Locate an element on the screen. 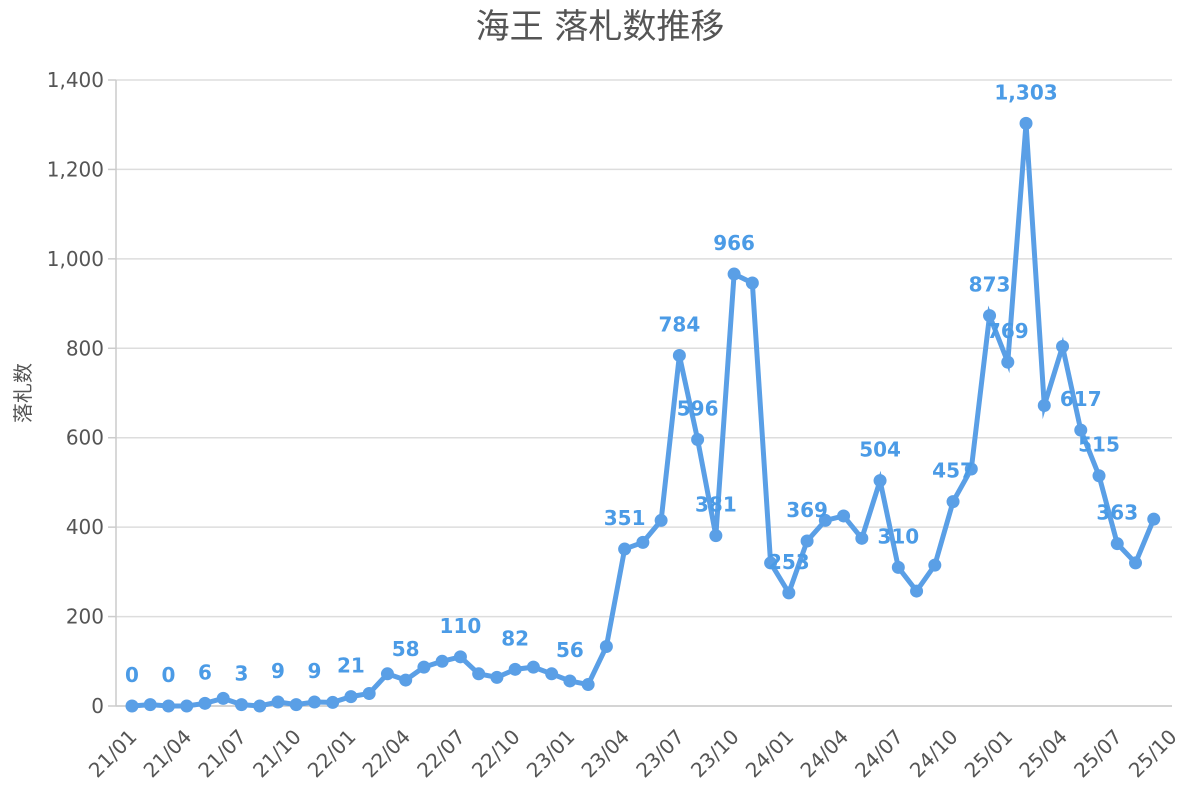  data-label: 769 is located at coordinates (1008, 331).